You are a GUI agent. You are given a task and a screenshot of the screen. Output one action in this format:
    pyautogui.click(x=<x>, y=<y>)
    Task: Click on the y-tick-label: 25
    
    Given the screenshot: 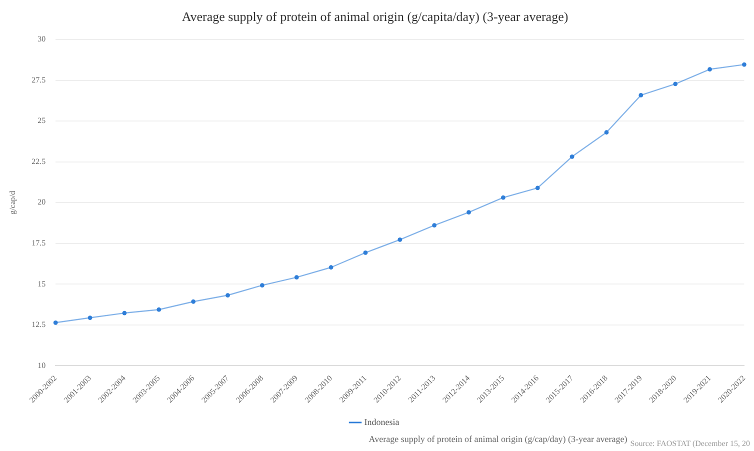 What is the action you would take?
    pyautogui.click(x=42, y=121)
    